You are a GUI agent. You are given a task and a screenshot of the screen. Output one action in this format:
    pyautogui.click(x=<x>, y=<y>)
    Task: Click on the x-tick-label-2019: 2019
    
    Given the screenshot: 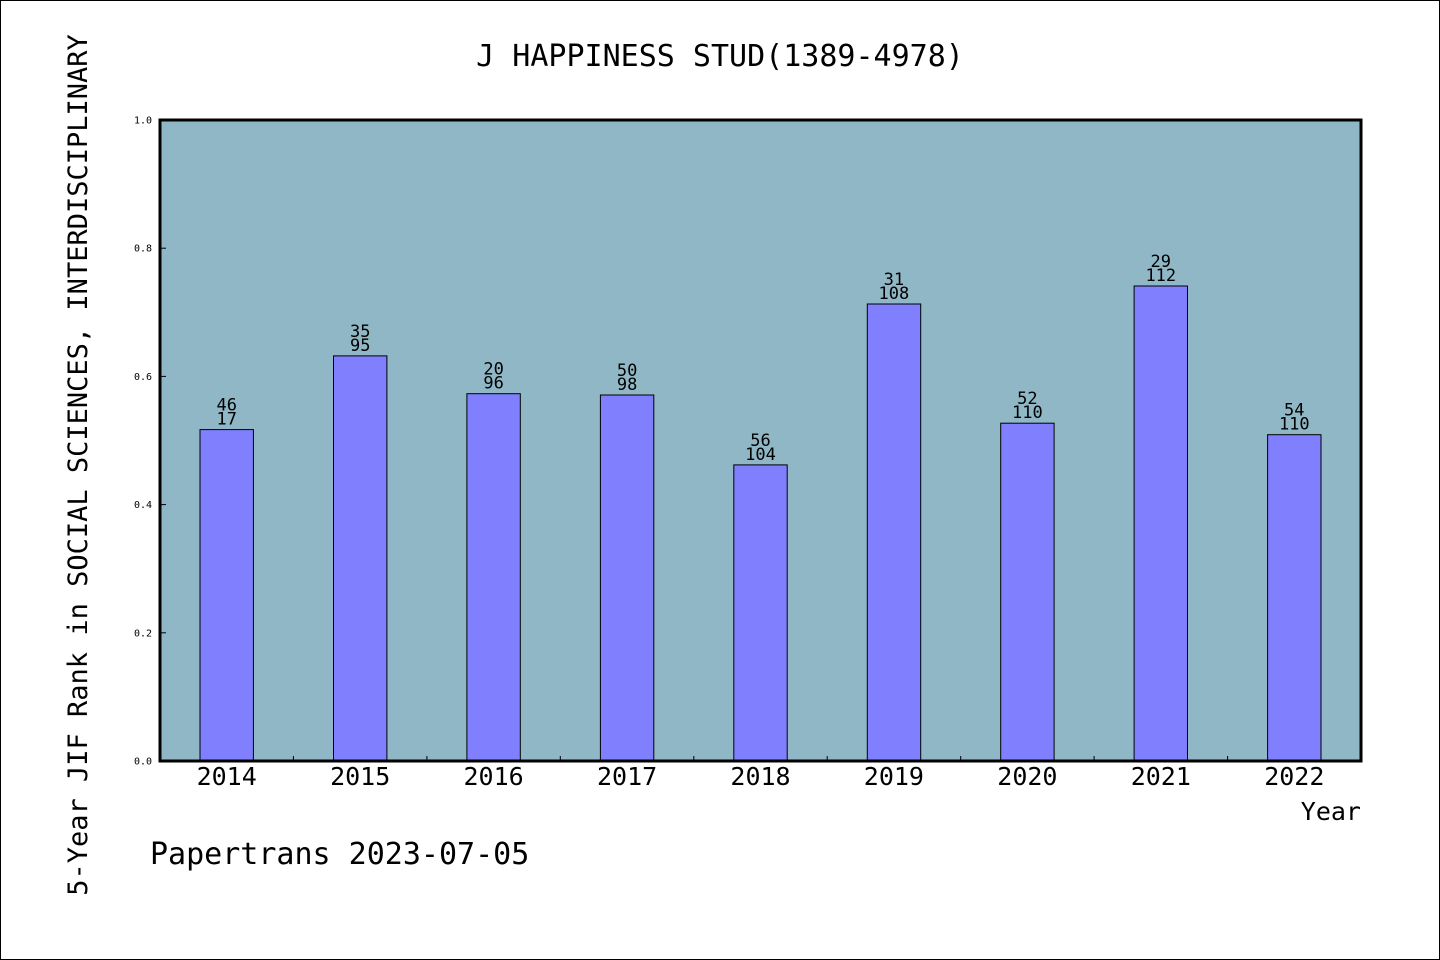 What is the action you would take?
    pyautogui.click(x=894, y=776)
    